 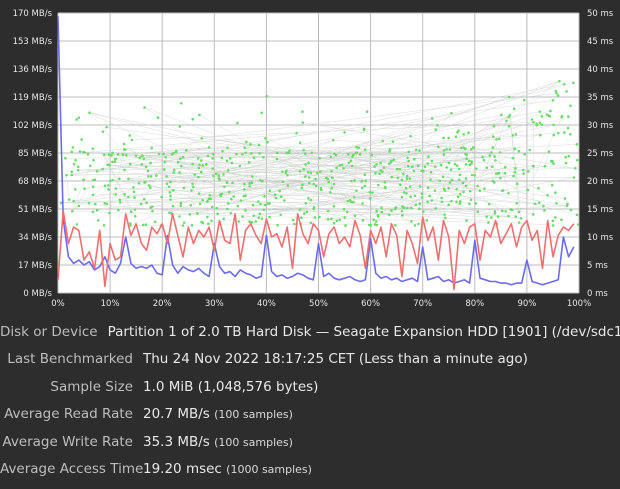 I want to click on read-rate-label: Average Read Rate, so click(x=68, y=414).